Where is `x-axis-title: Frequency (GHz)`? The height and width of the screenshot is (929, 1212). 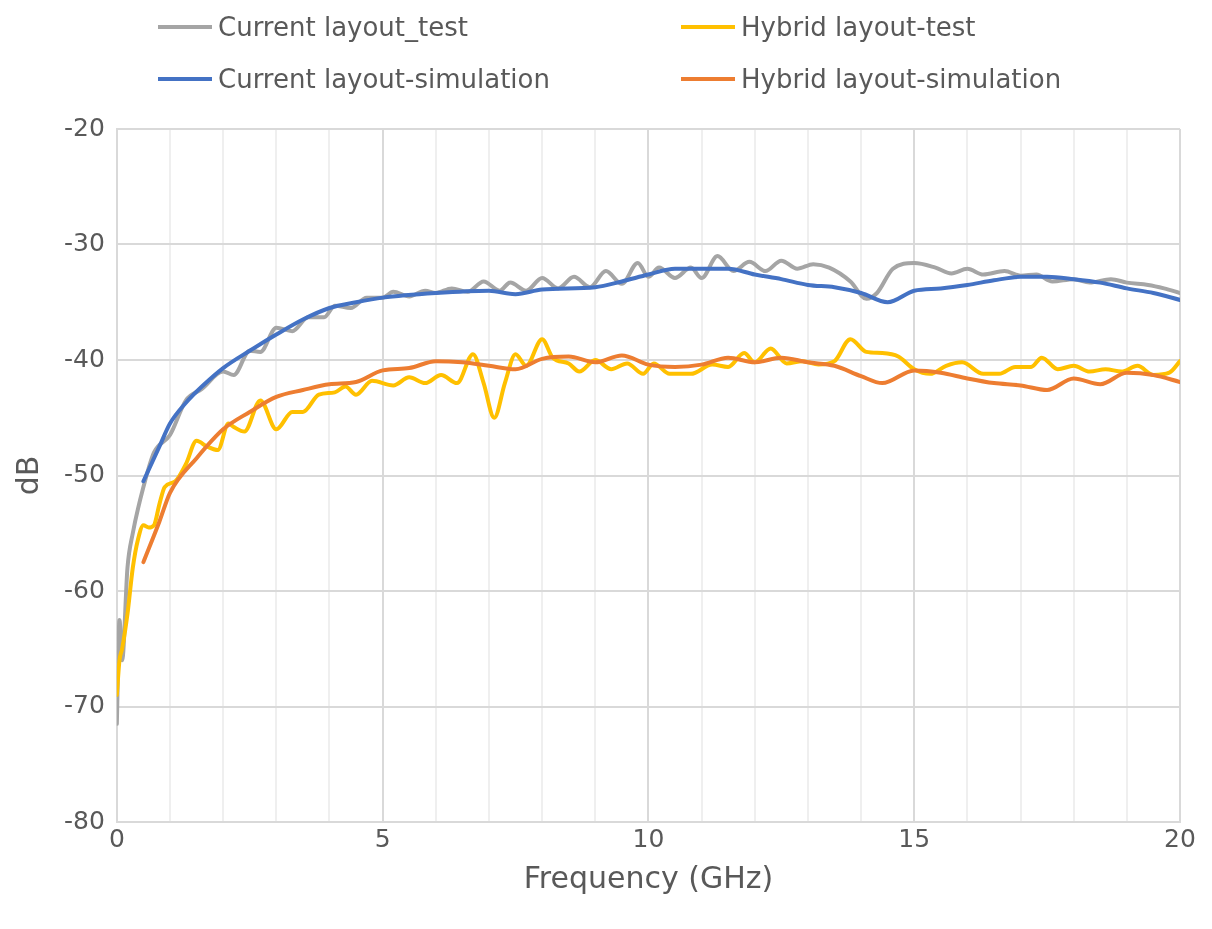
x-axis-title: Frequency (GHz) is located at coordinates (648, 877).